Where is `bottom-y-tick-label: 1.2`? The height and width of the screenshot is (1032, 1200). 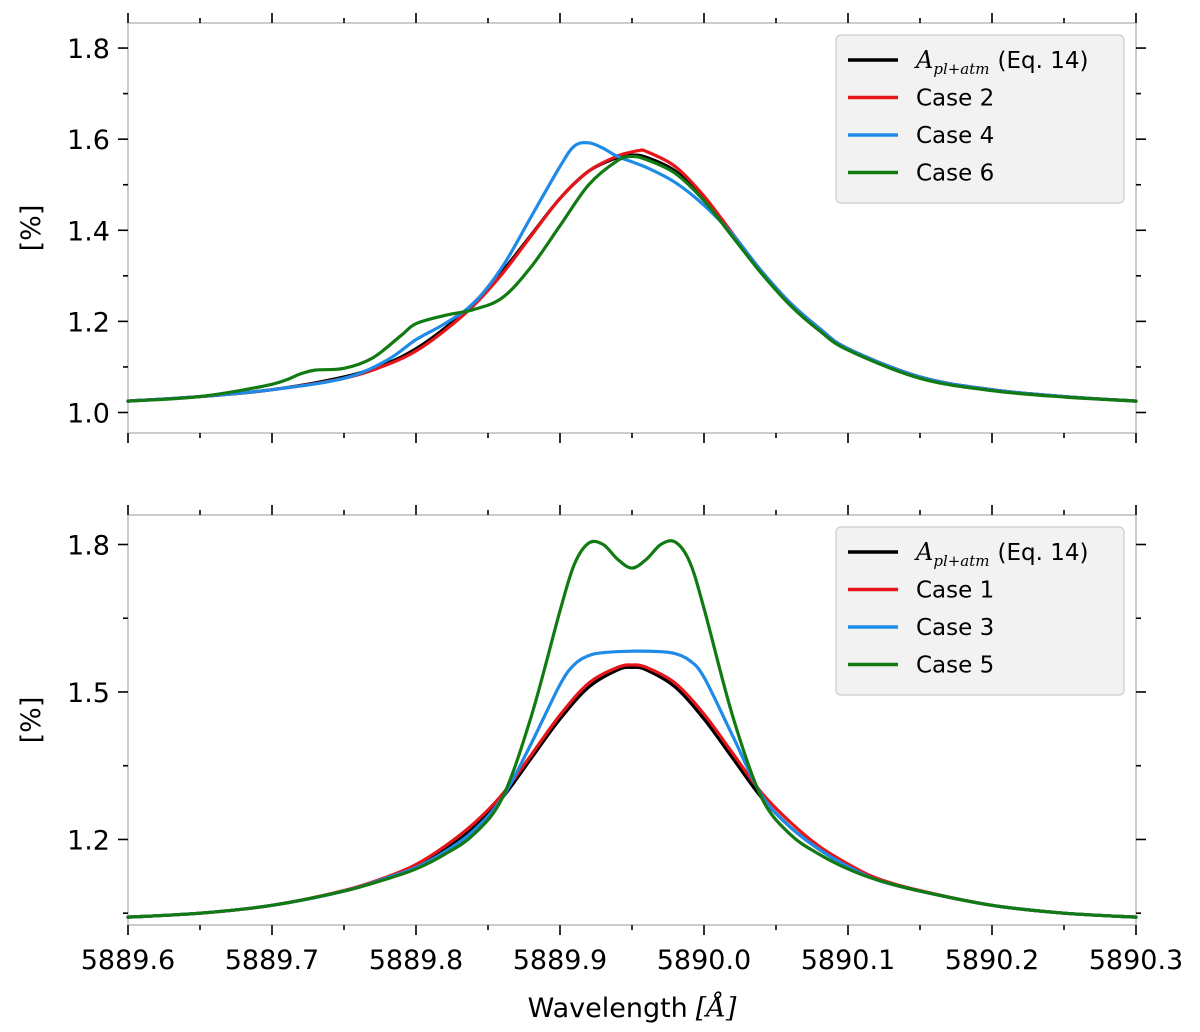
bottom-y-tick-label: 1.2 is located at coordinates (88, 840).